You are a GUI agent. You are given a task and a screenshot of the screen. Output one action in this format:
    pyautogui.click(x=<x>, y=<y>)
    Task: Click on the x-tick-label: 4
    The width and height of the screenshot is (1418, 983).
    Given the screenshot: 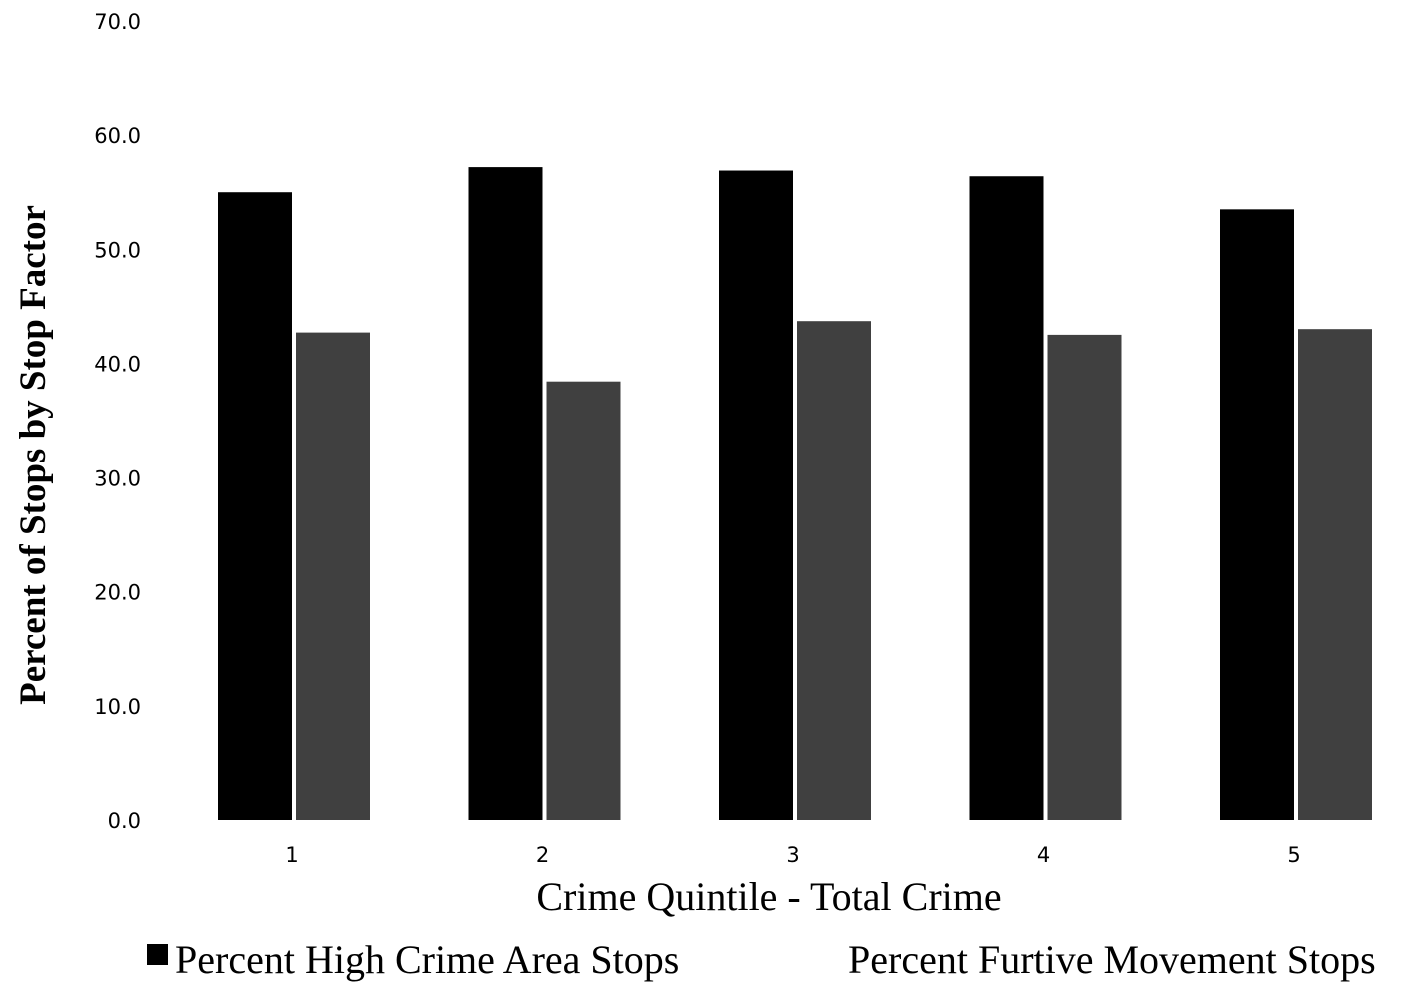 What is the action you would take?
    pyautogui.click(x=1043, y=855)
    